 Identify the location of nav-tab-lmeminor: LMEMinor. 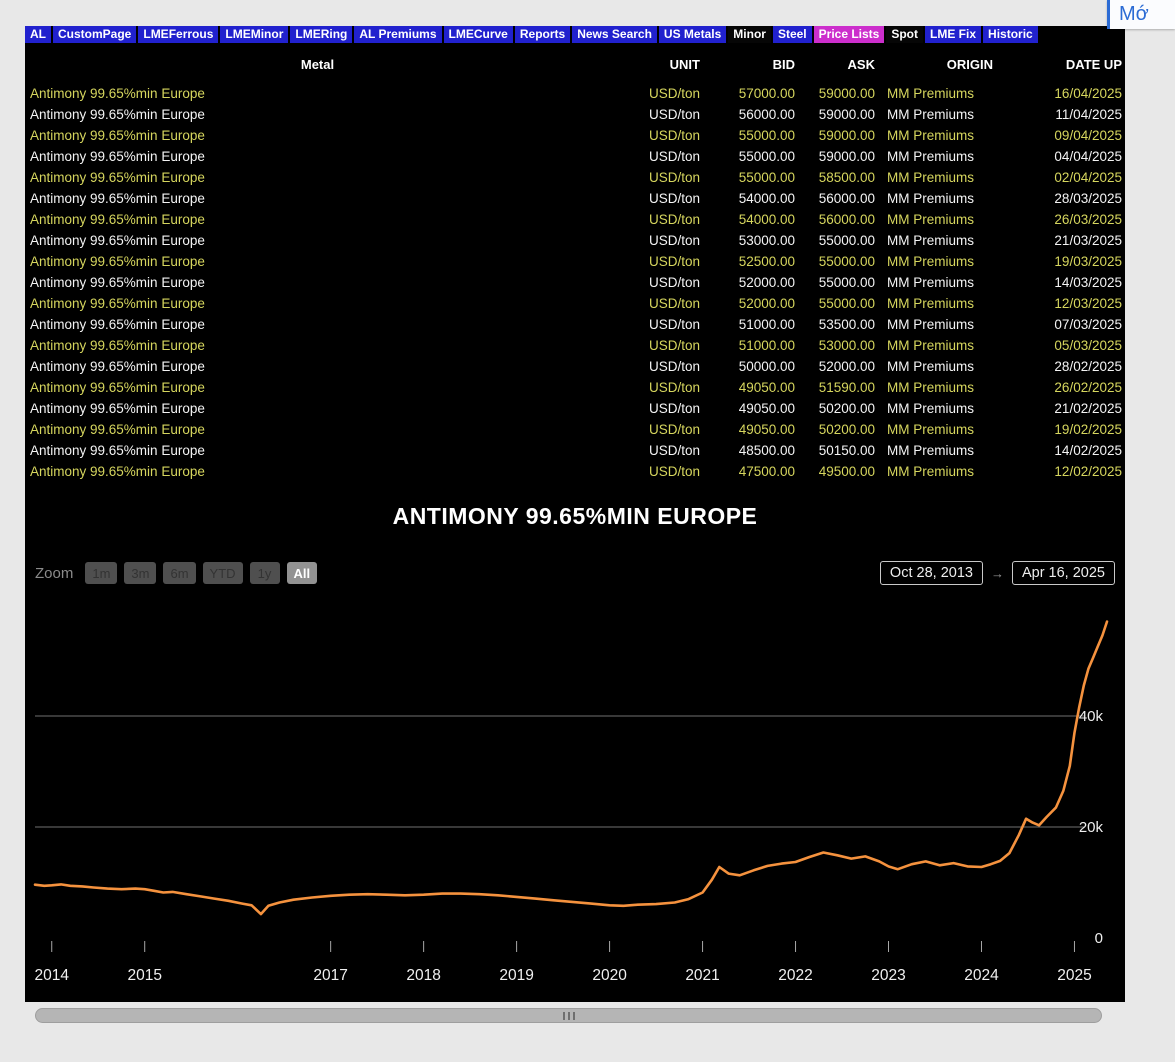
(254, 34).